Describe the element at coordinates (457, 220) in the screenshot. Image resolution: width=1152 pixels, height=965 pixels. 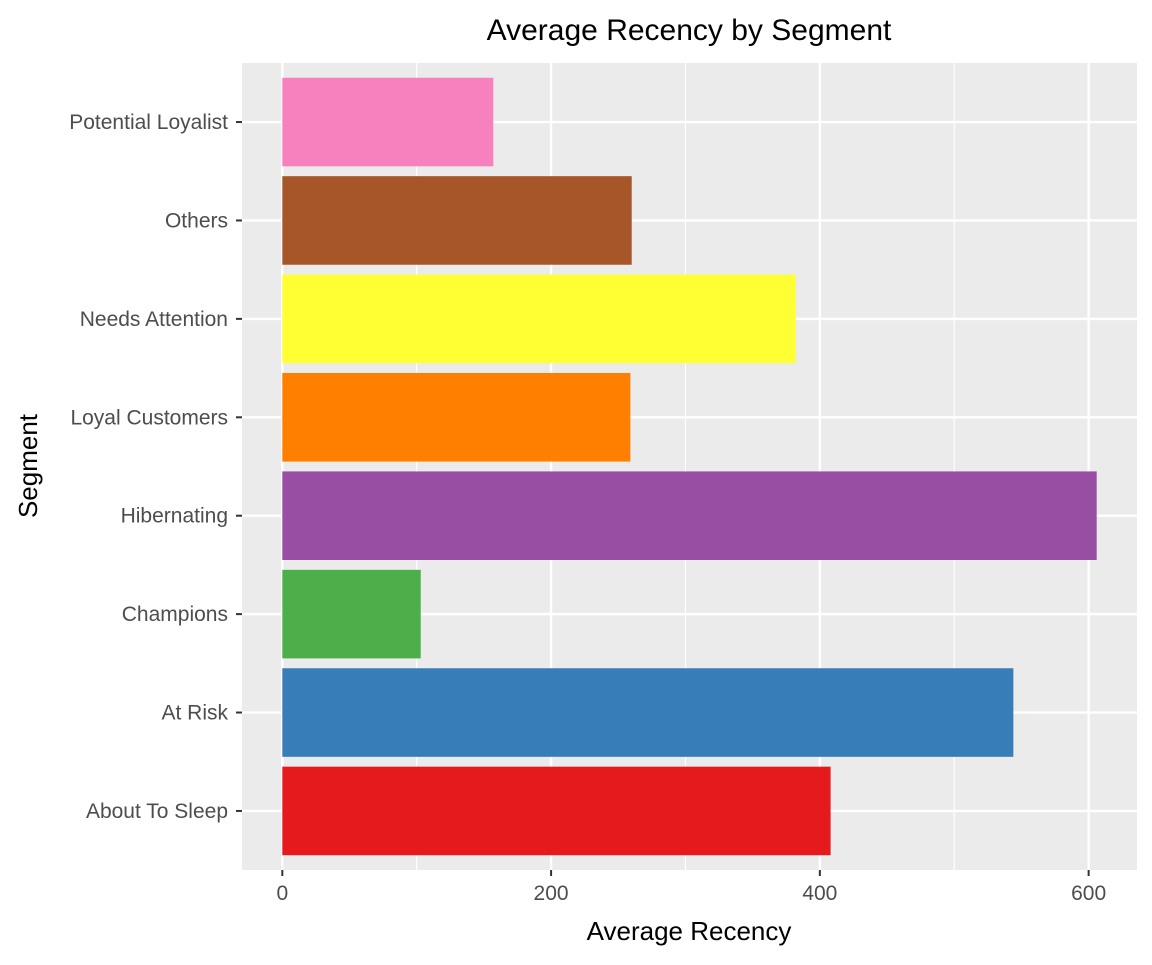
I see `bar-others` at that location.